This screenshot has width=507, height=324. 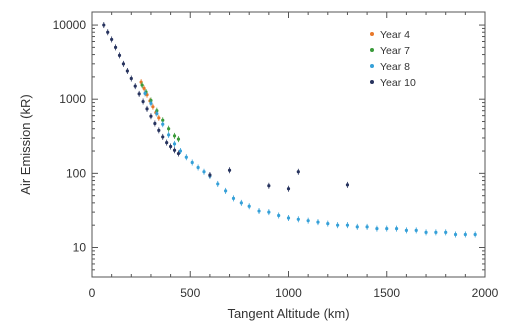 I want to click on y-tick-label: 10000, so click(x=70, y=25).